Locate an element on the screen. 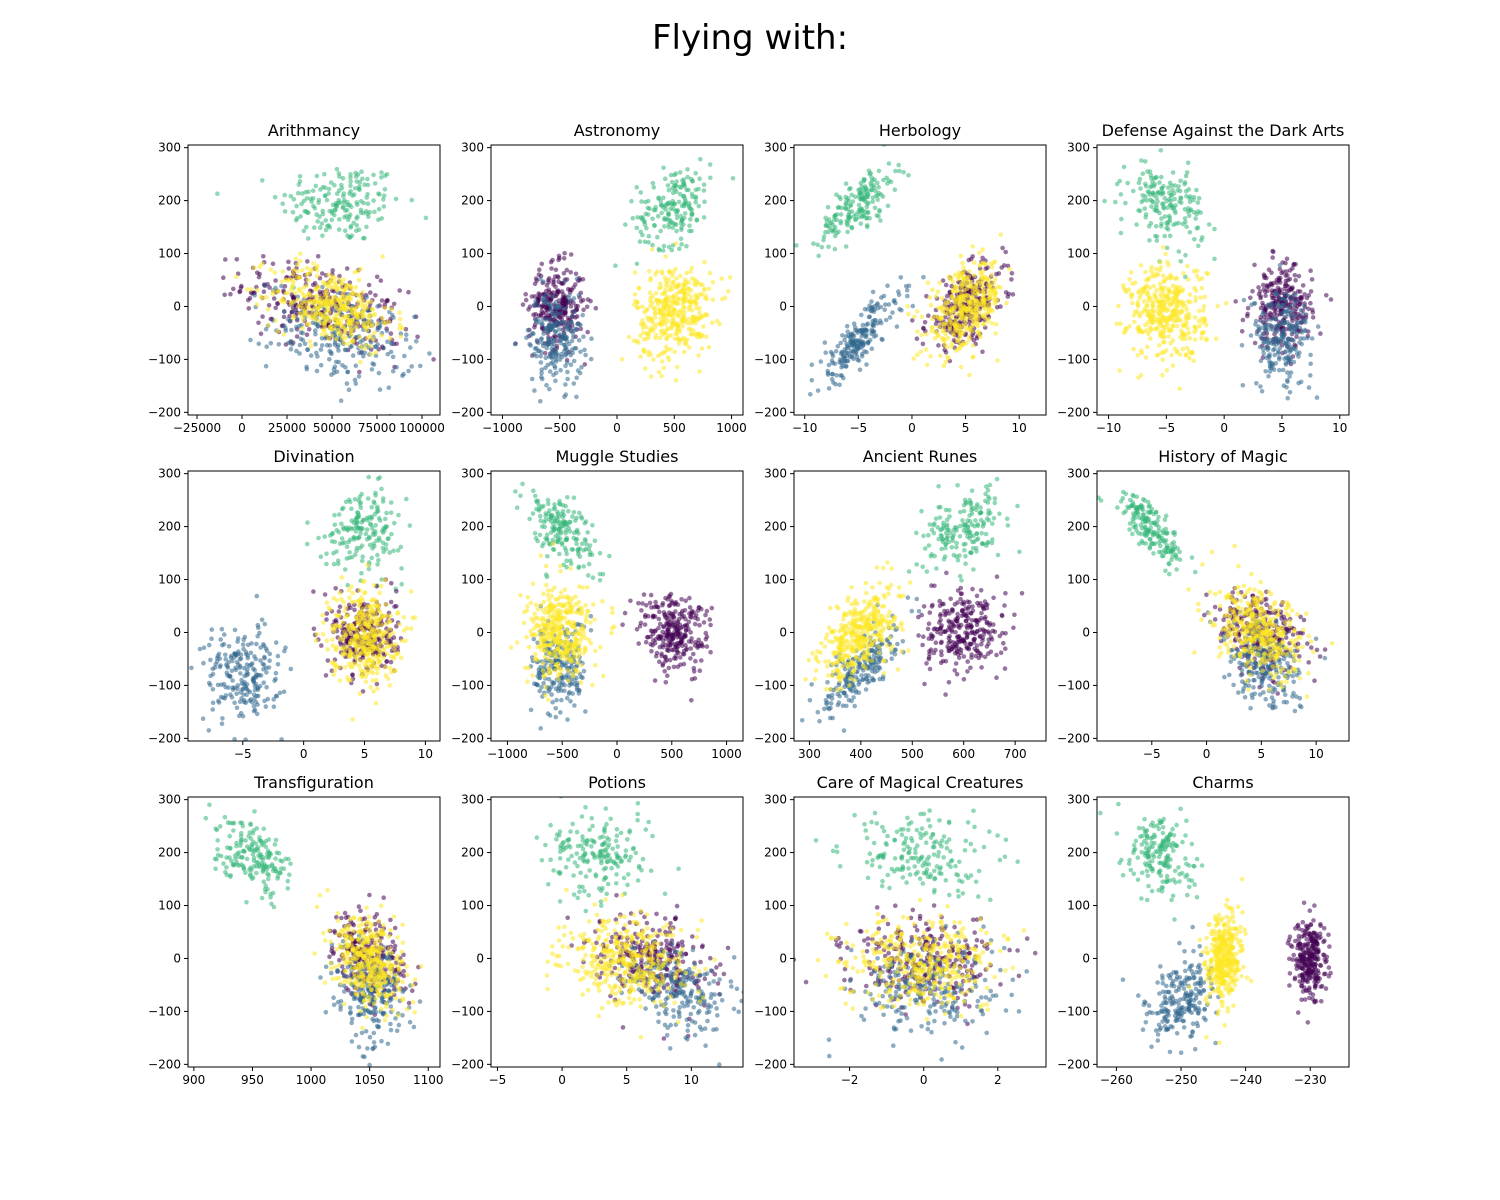  x-tick-label: 10 is located at coordinates (1339, 428).